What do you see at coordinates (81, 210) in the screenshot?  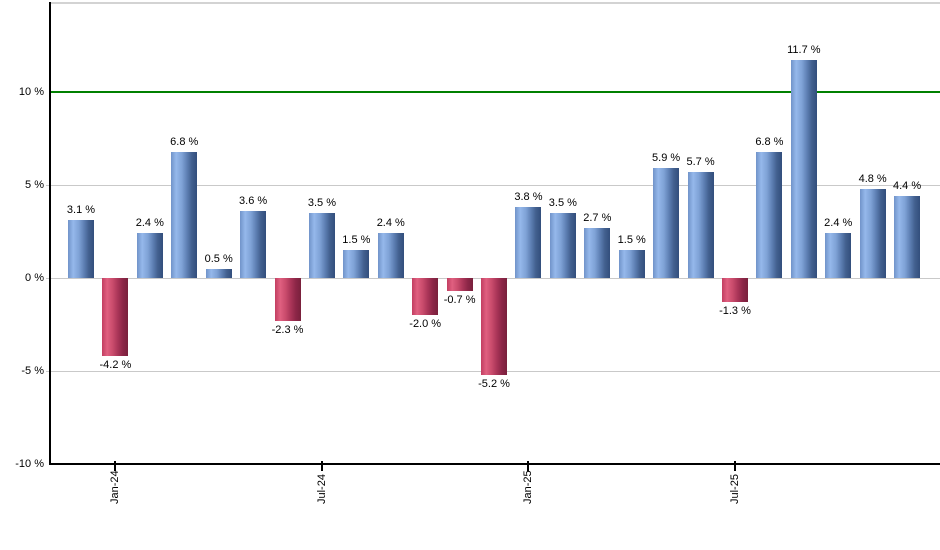 I see `bar-value-label: 3.1 %` at bounding box center [81, 210].